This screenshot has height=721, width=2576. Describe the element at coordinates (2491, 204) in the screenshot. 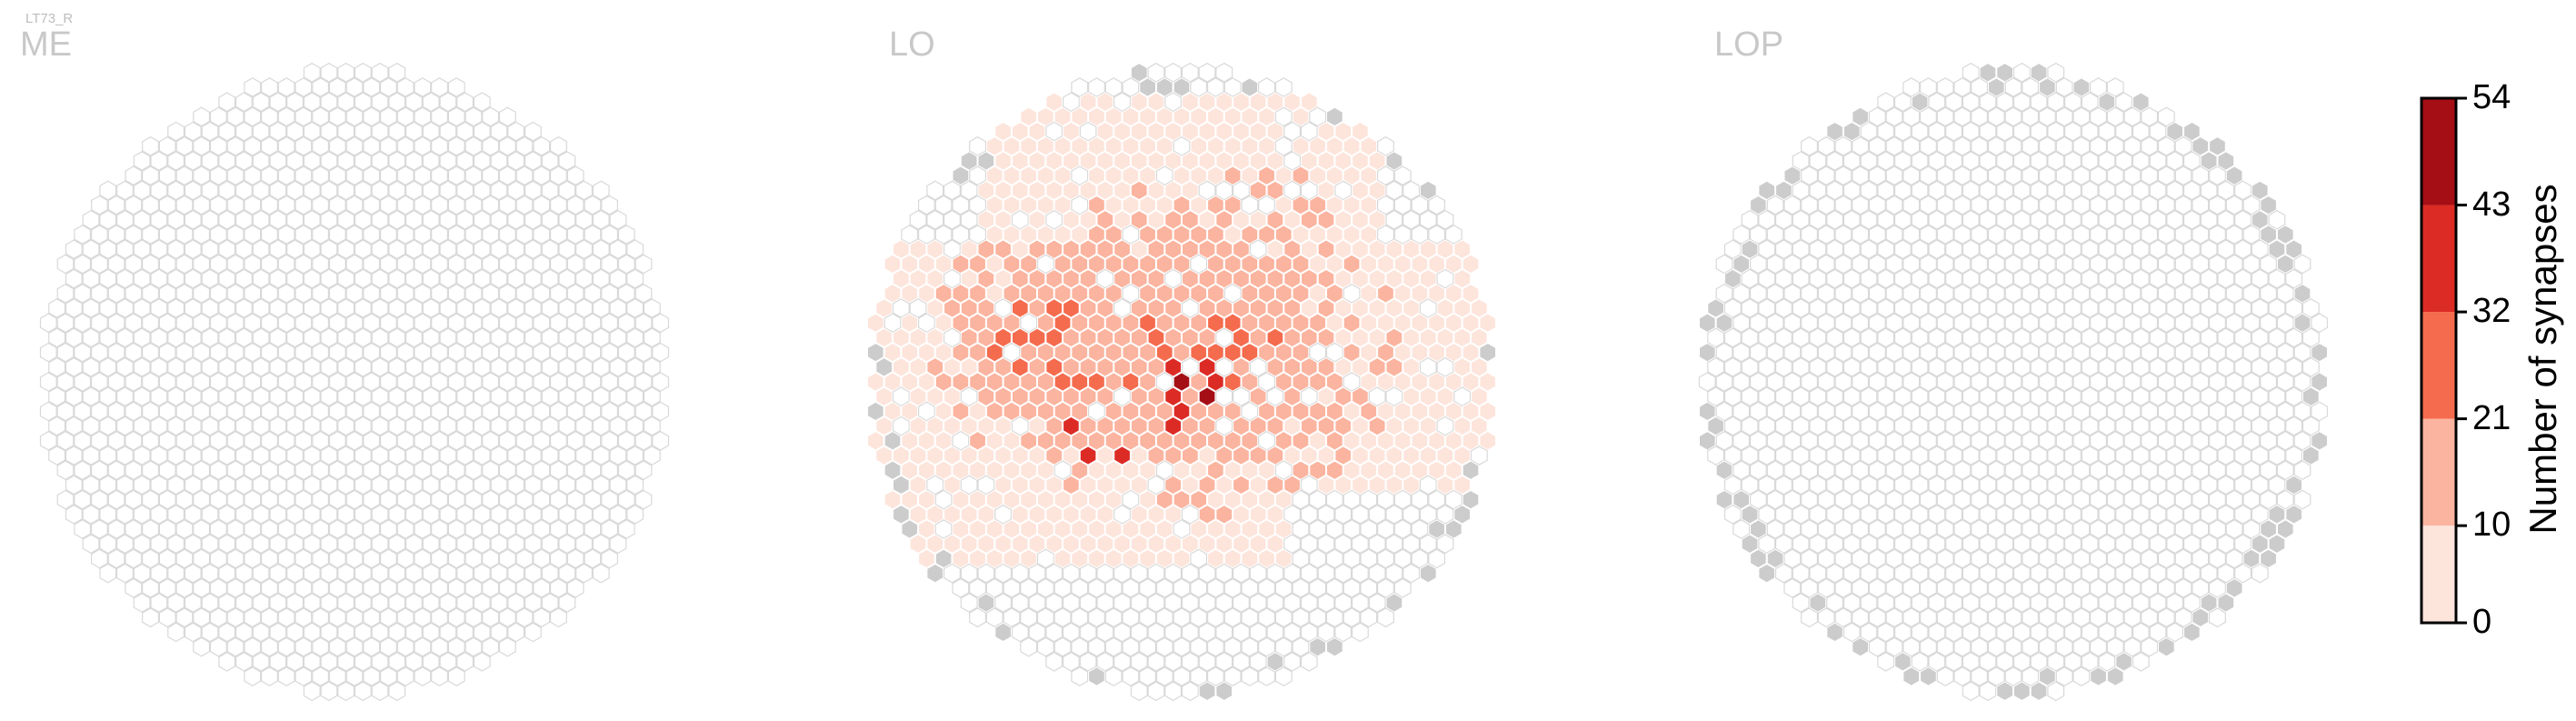

I see `colorbar-tick-label: 43` at that location.